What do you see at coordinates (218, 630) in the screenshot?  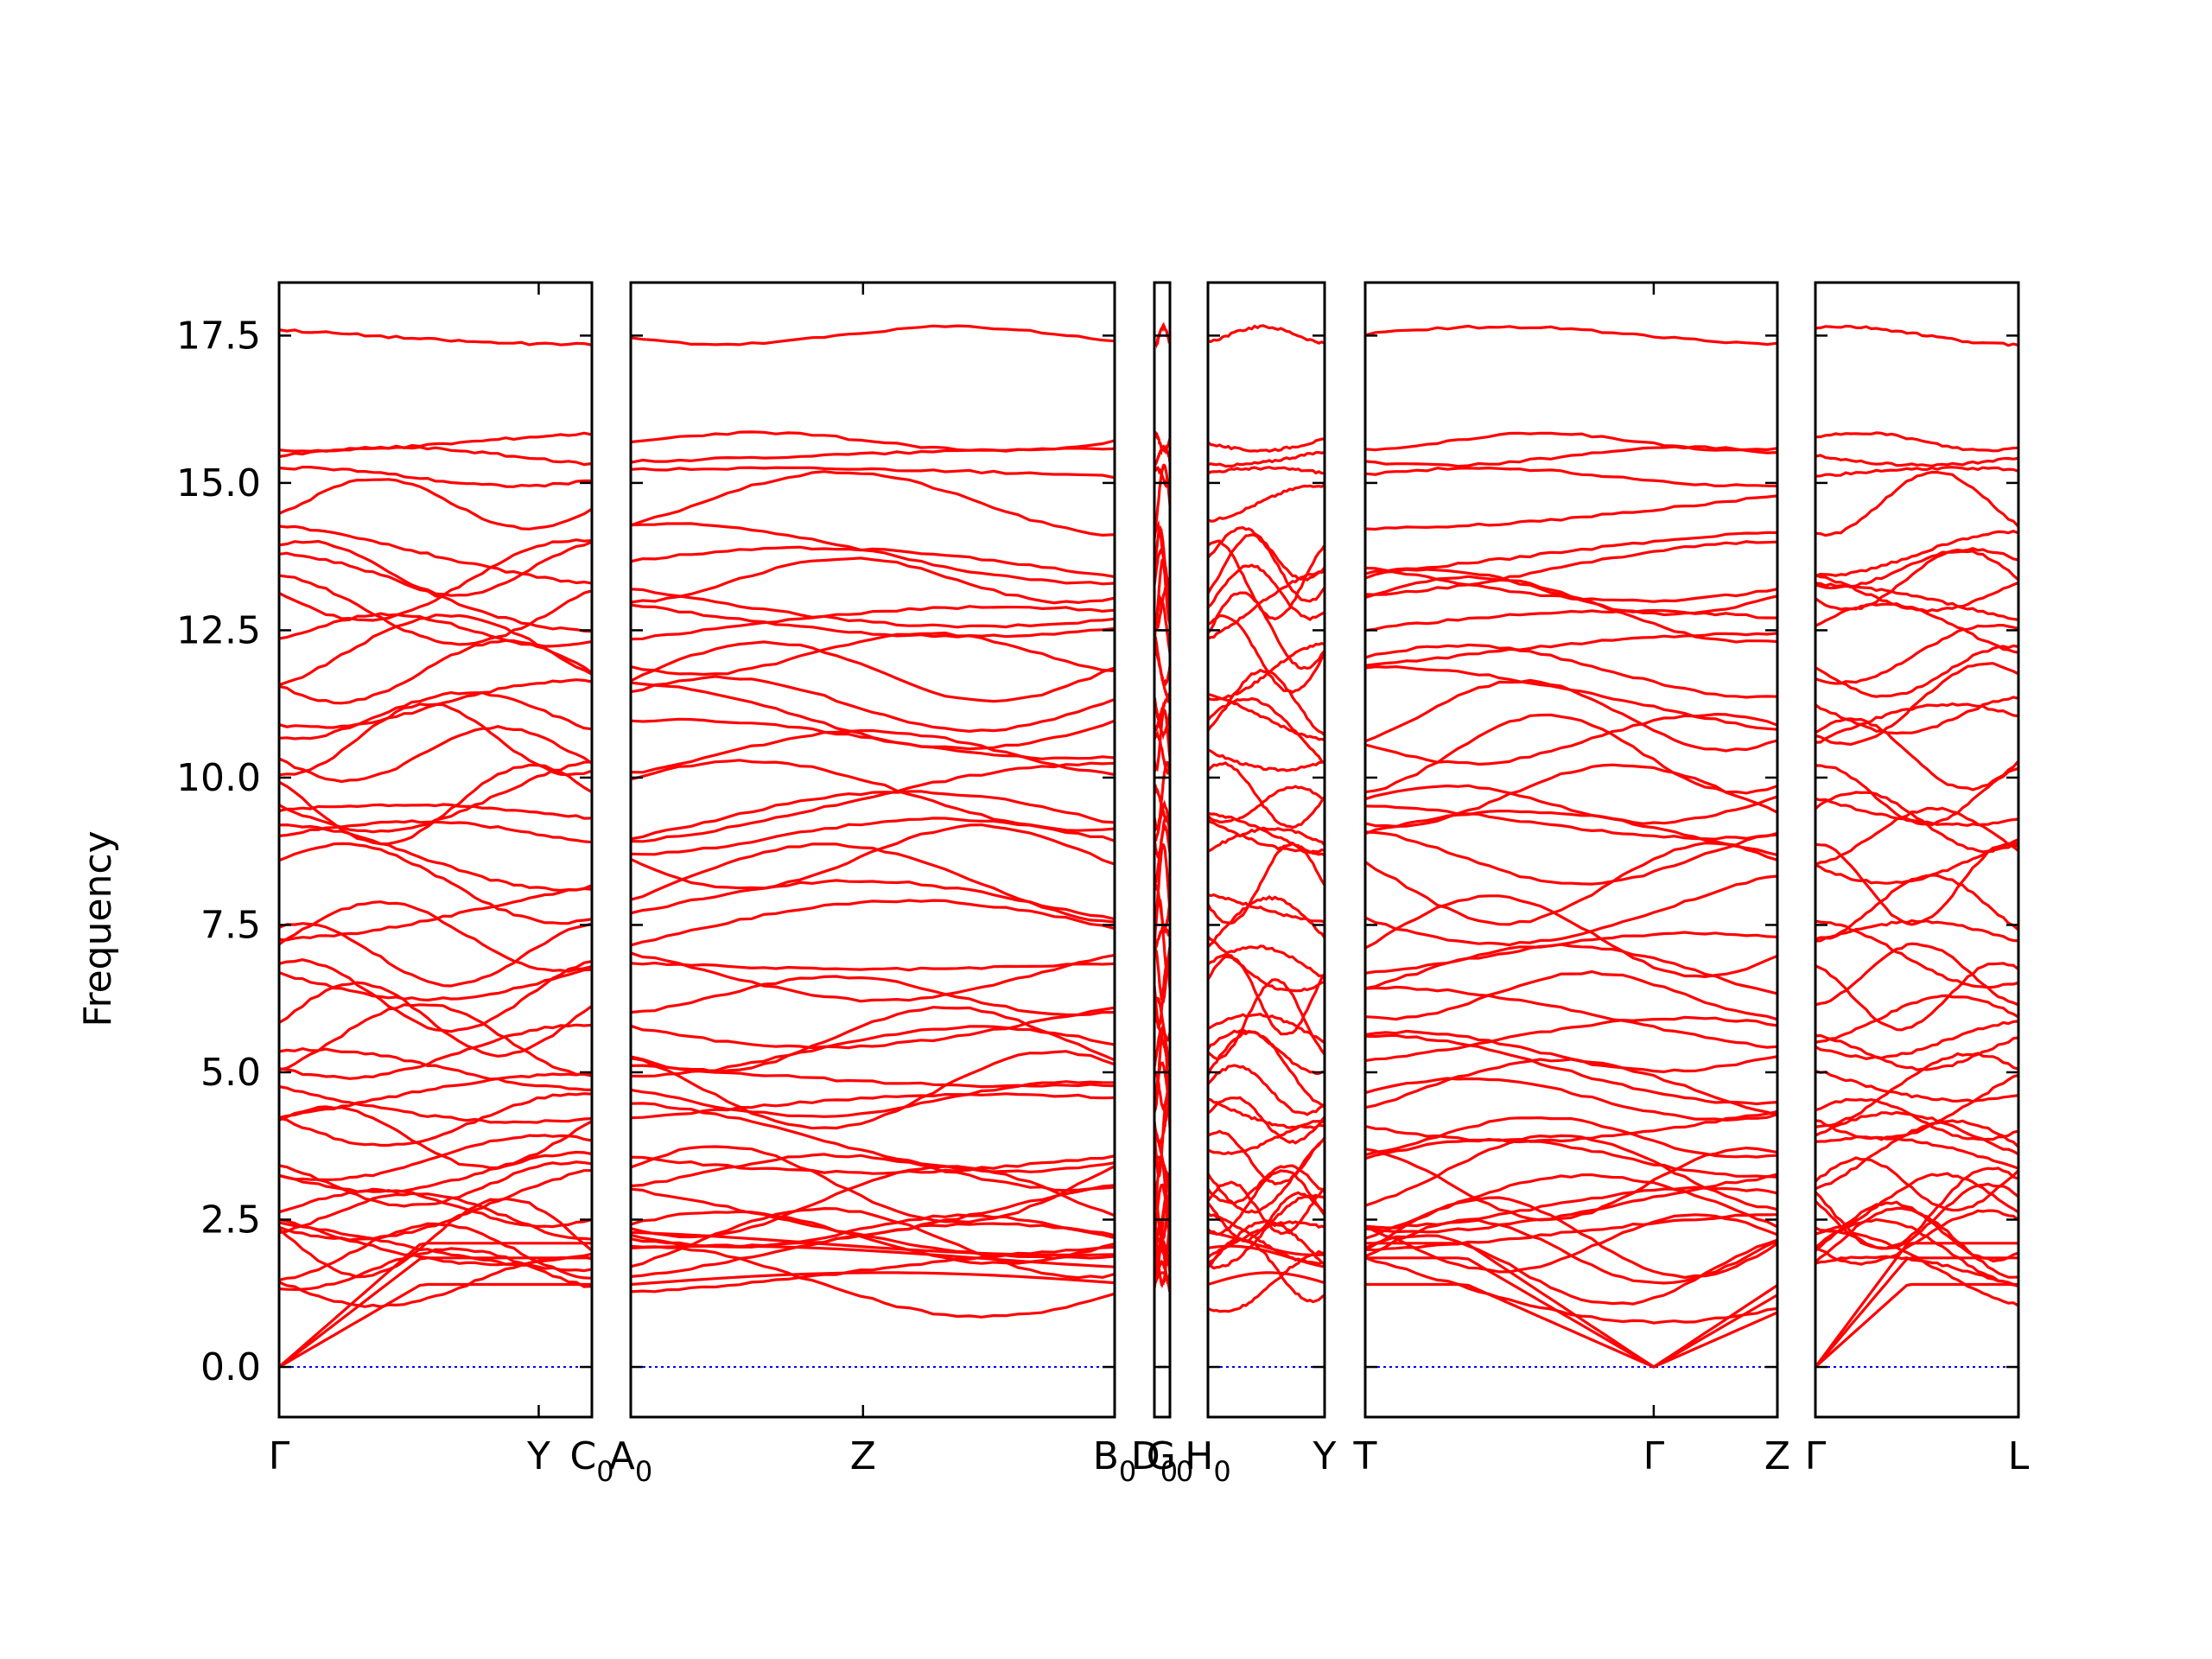 I see `y-tick-label: 12.5` at bounding box center [218, 630].